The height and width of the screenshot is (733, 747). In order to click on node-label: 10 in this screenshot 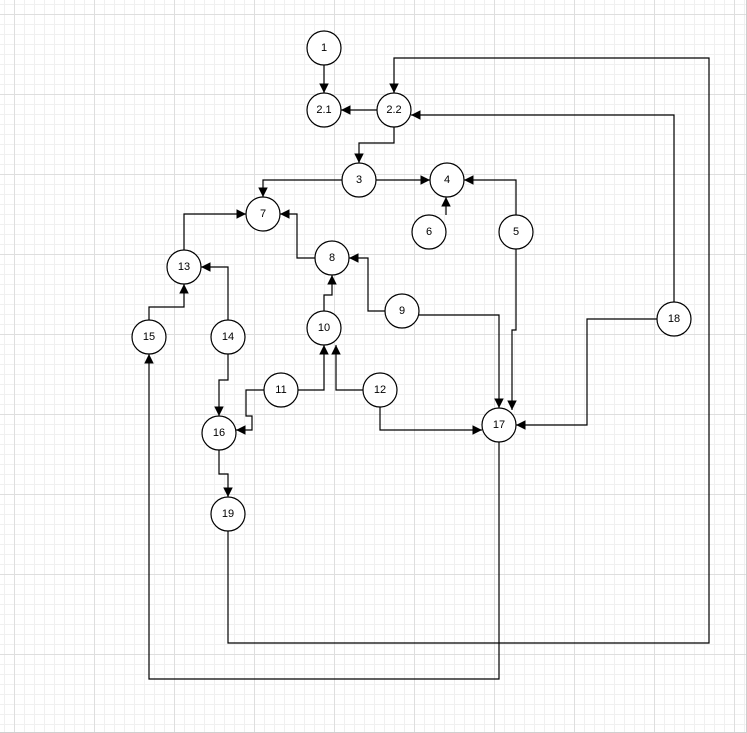, I will do `click(324, 328)`.